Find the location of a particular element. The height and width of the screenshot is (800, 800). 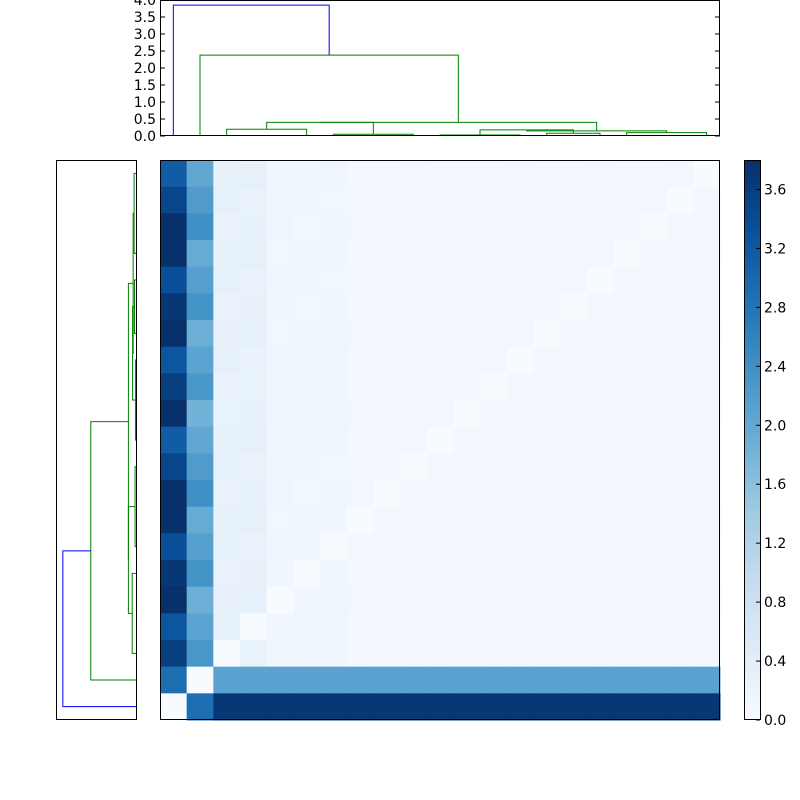

y-tick-label: 1.0 is located at coordinates (145, 103).